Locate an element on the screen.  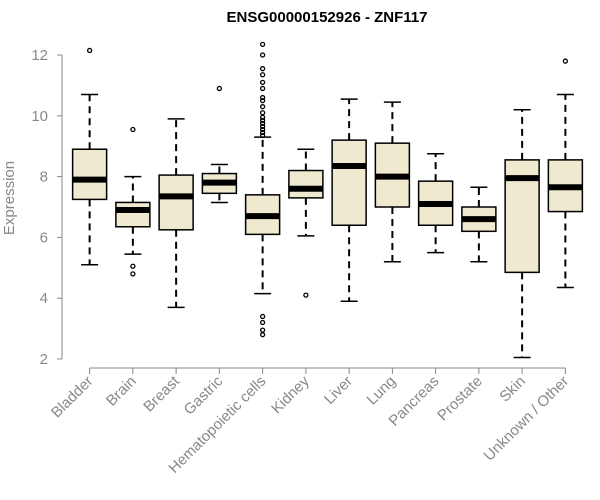
x-tick-label: Lung is located at coordinates (382, 391).